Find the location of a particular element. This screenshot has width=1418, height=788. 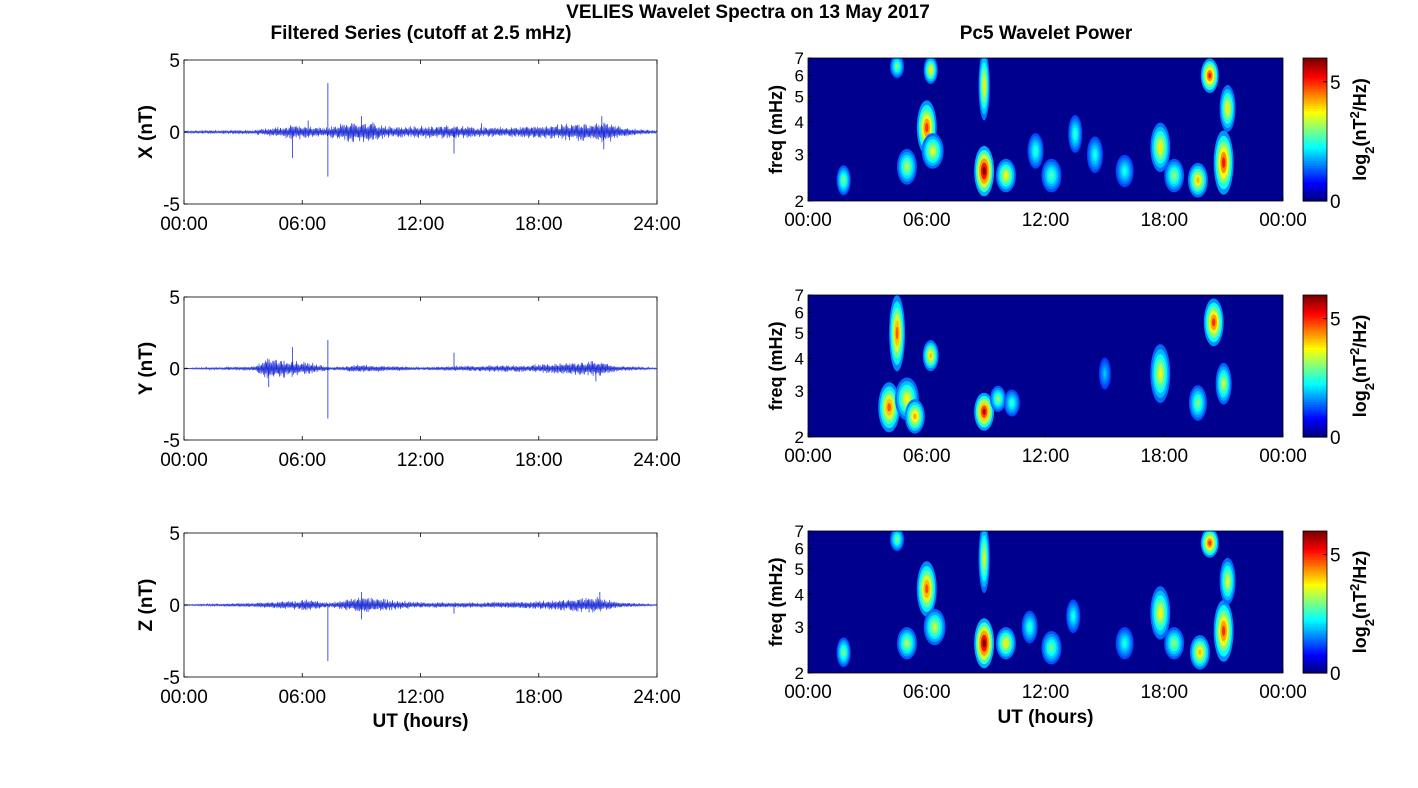

y-tick-label: 5 is located at coordinates (174, 61).